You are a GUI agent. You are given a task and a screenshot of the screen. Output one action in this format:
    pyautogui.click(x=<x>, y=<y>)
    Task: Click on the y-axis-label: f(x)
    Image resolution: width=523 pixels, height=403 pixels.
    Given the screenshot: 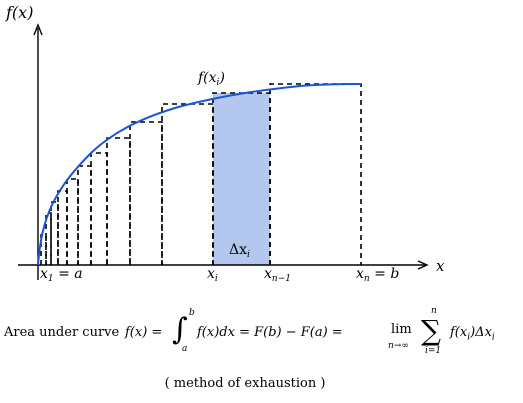 What is the action you would take?
    pyautogui.click(x=19, y=12)
    